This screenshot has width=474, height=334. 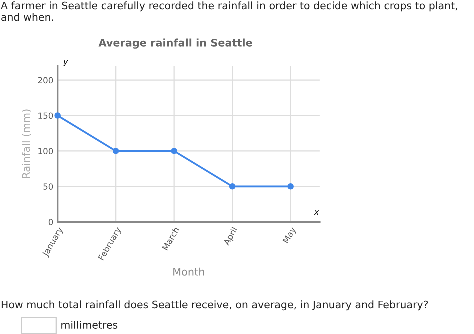 I want to click on y-axis-title: Rainfall (mm), so click(x=27, y=144).